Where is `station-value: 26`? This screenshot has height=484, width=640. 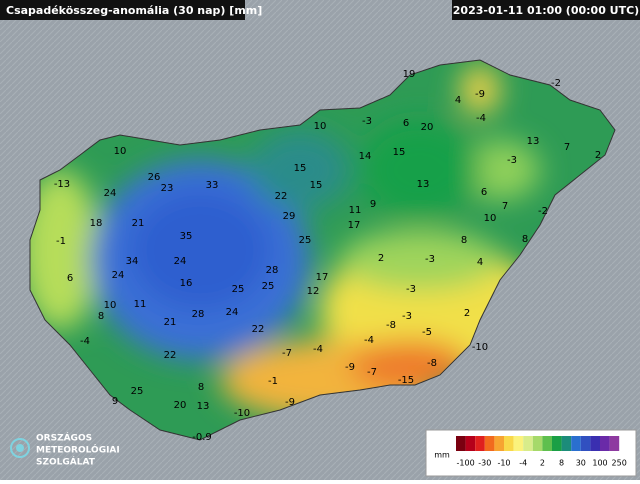
station-value: 26 is located at coordinates (154, 177).